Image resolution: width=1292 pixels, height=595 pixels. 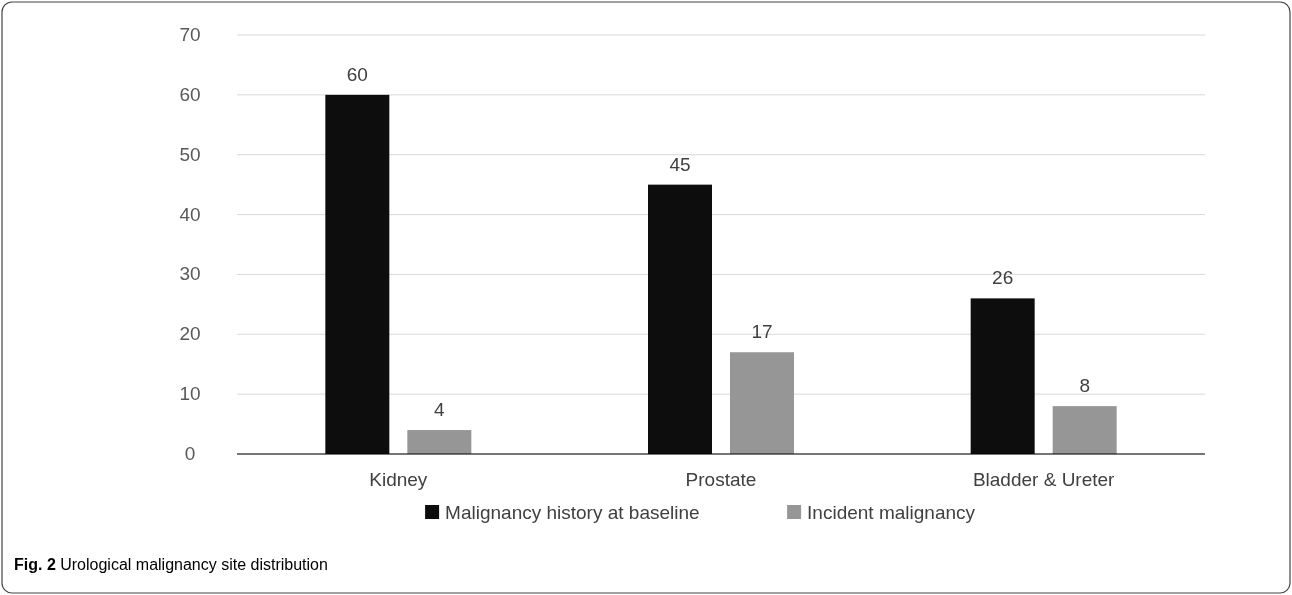 What do you see at coordinates (398, 479) in the screenshot?
I see `x-tick-label: Kidney` at bounding box center [398, 479].